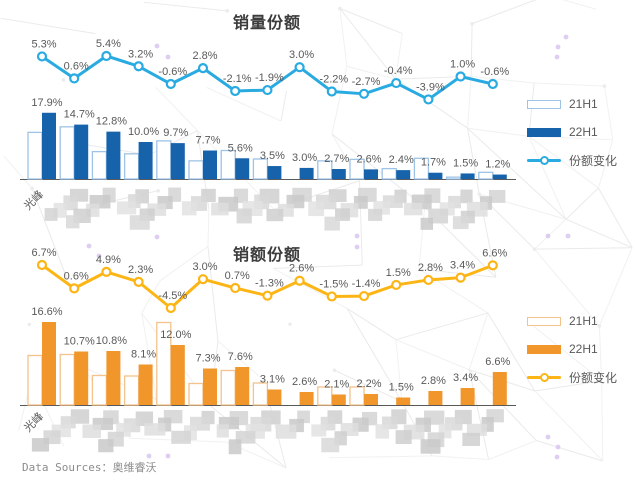 The width and height of the screenshot is (635, 480). Describe the element at coordinates (544, 132) in the screenshot. I see `legend-swatch-22h1-solid` at that location.